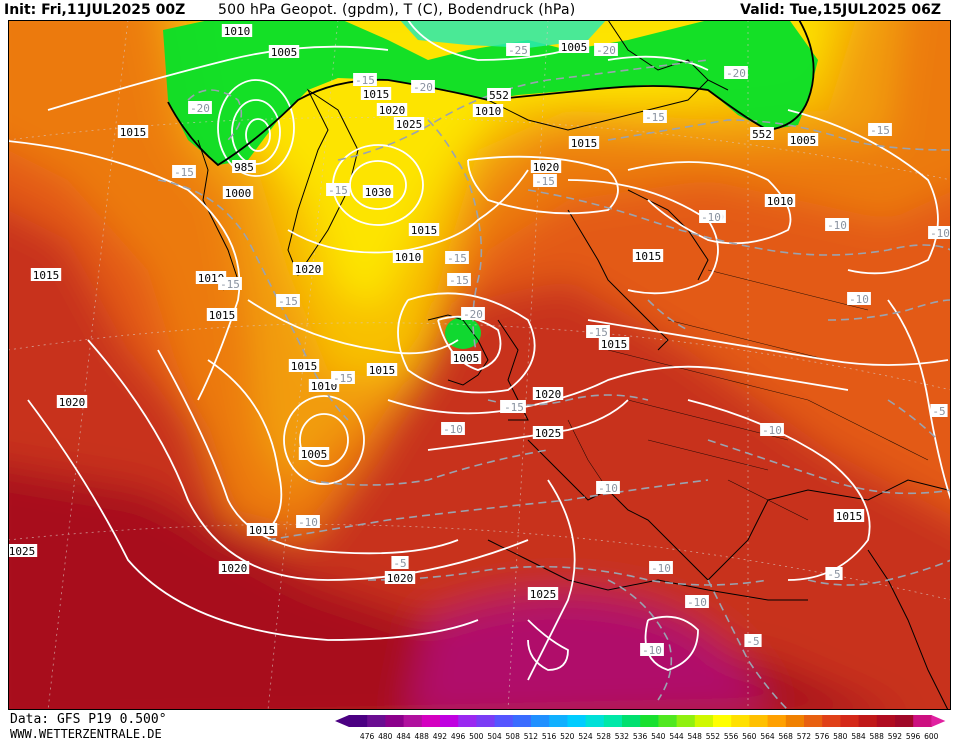 Image resolution: width=959 pixels, height=741 pixels. What do you see at coordinates (762, 133) in the screenshot?
I see `geopotential-label-box` at bounding box center [762, 133].